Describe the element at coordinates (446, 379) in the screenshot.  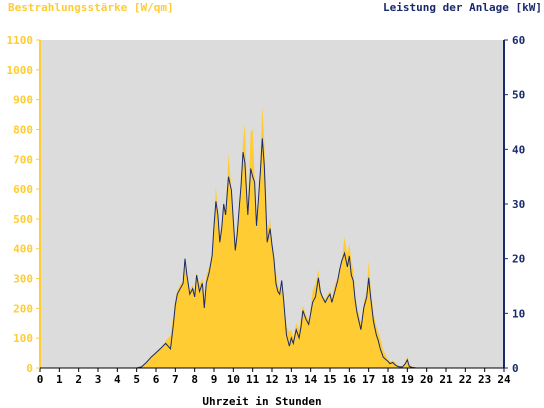
I see `x-tick-label: 21` at that location.